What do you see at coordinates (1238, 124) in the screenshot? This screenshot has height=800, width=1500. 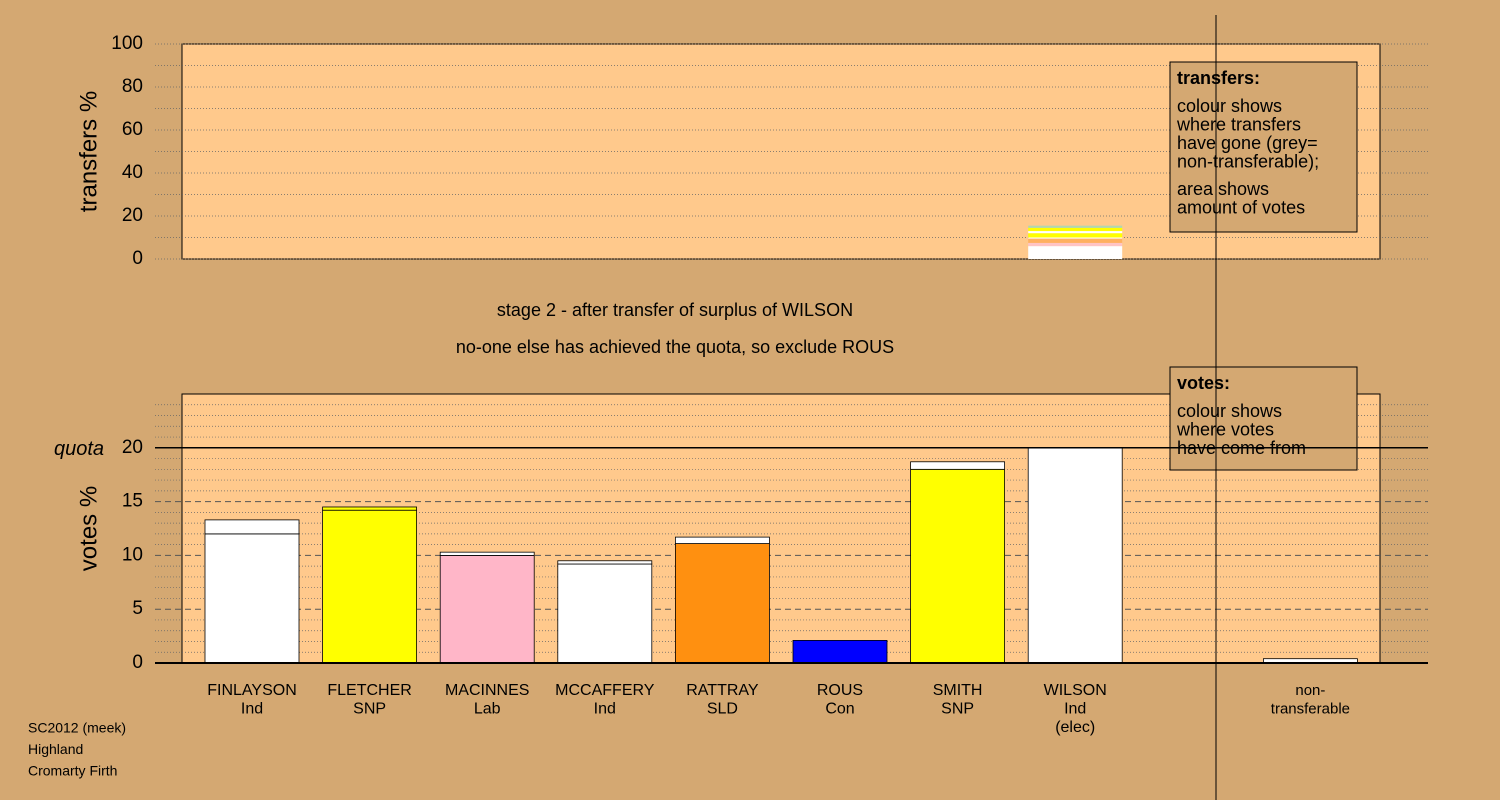 I see `legend-line: where transfers` at bounding box center [1238, 124].